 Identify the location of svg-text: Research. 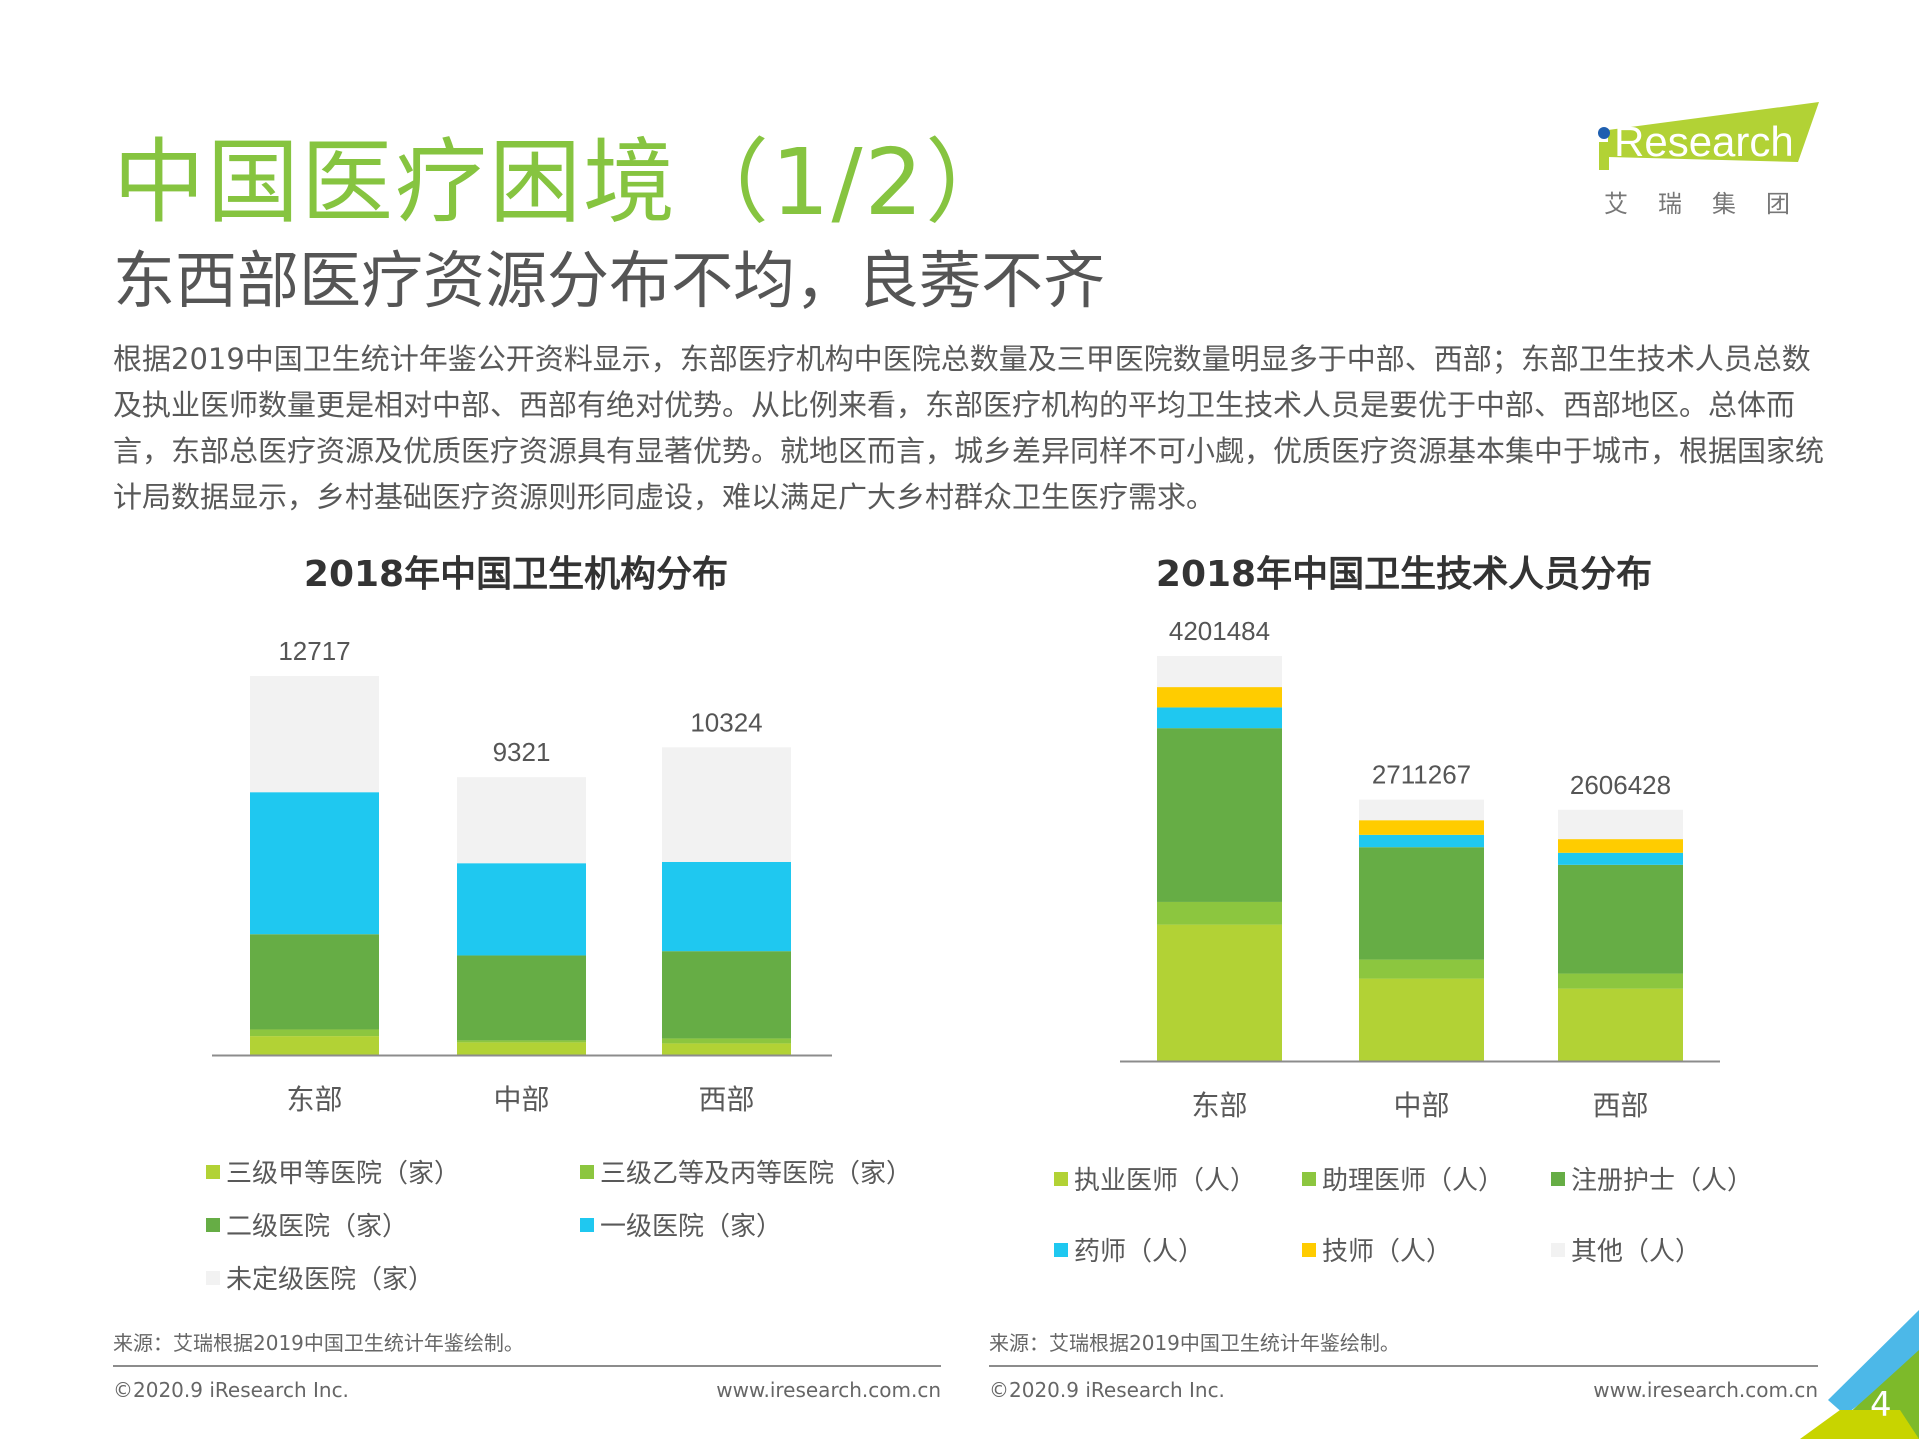
(1704, 141).